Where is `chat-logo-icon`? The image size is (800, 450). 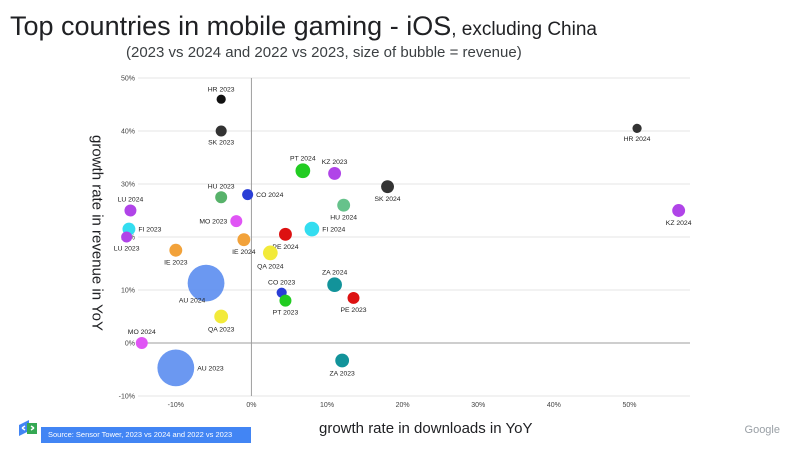 chat-logo-icon is located at coordinates (28, 428).